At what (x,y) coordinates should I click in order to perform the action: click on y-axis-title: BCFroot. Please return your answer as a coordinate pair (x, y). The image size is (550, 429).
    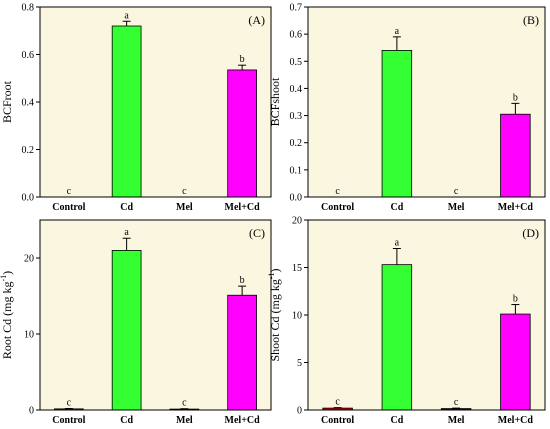
    Looking at the image, I should click on (7, 101).